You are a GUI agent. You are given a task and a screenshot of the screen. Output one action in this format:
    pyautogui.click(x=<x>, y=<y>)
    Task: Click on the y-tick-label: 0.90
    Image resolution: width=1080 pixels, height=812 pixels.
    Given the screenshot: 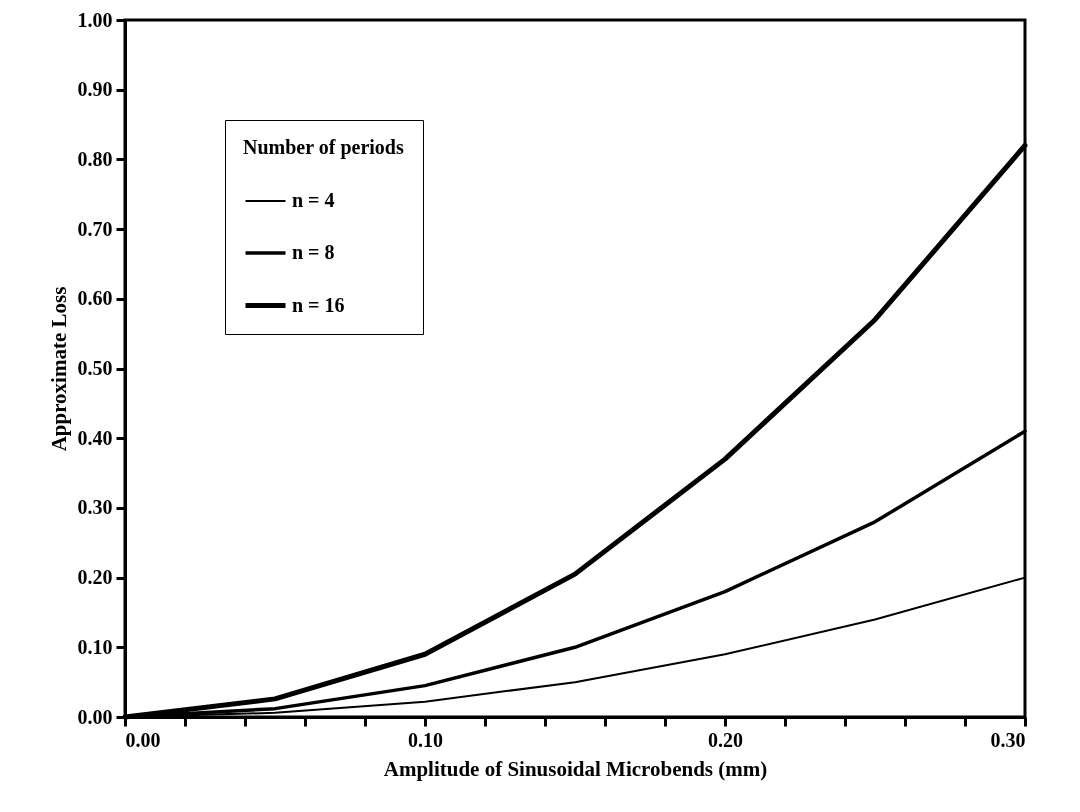 What is the action you would take?
    pyautogui.click(x=95, y=89)
    